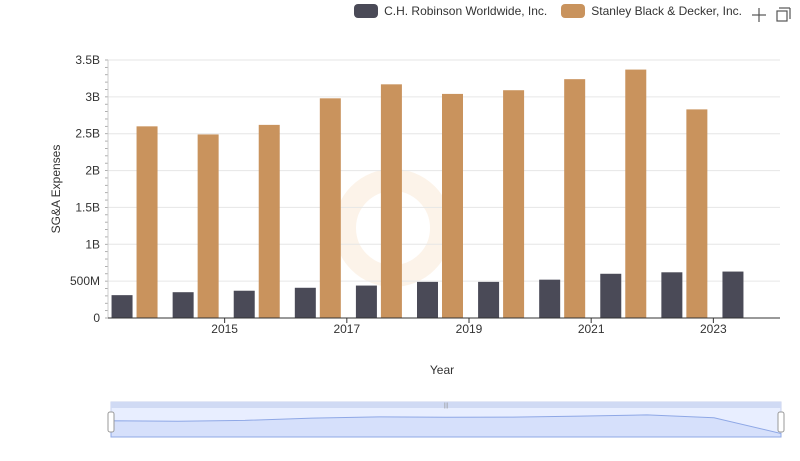  Describe the element at coordinates (444, 326) in the screenshot. I see `x-axis: 2015 2017 2019 2021 2023` at that location.